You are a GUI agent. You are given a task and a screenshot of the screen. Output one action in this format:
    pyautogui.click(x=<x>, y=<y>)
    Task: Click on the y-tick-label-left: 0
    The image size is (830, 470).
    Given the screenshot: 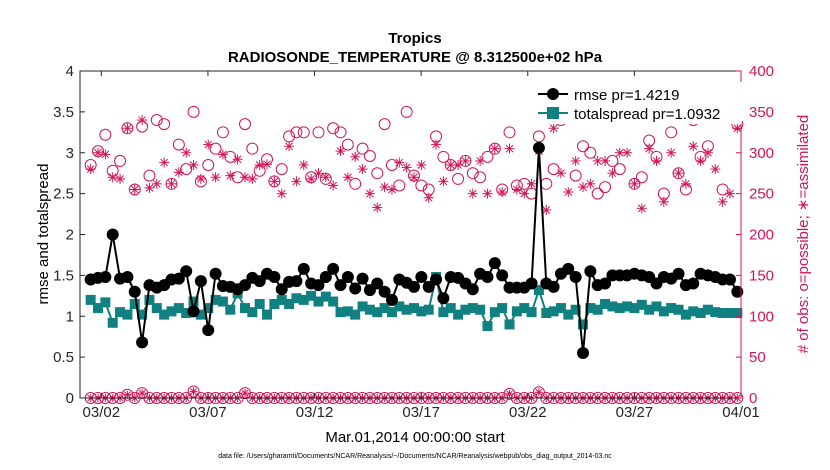 What is the action you would take?
    pyautogui.click(x=70, y=398)
    